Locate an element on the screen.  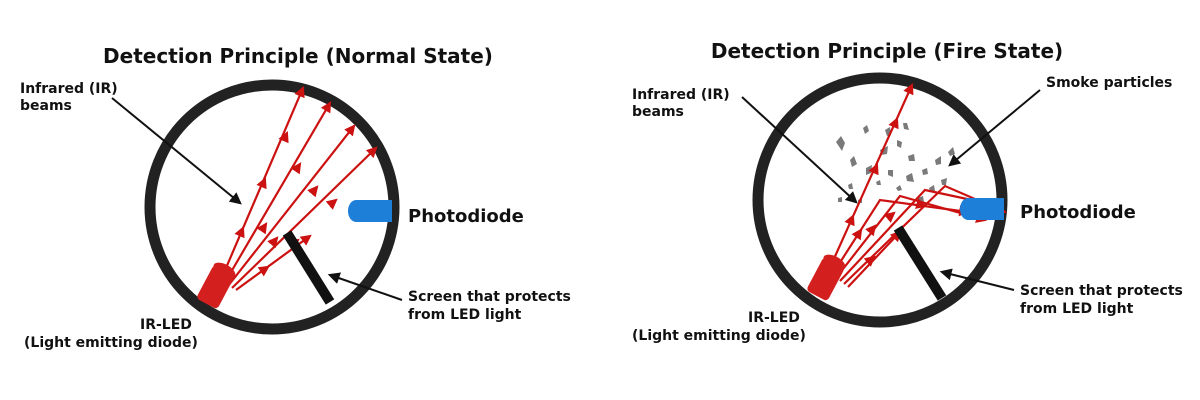
ir-beams is located at coordinates (917, 185).